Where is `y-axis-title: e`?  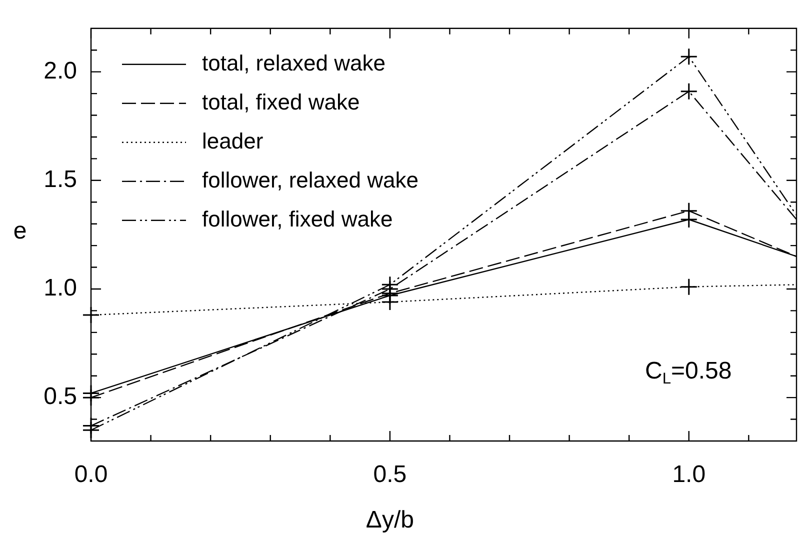 y-axis-title: e is located at coordinates (20, 230).